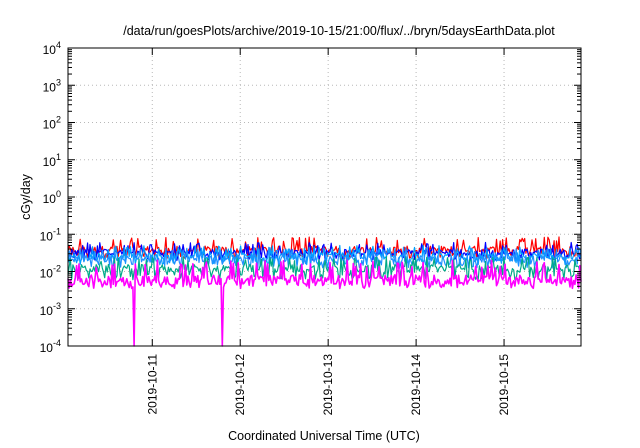  I want to click on y-tick-label: 10³, so click(52, 85).